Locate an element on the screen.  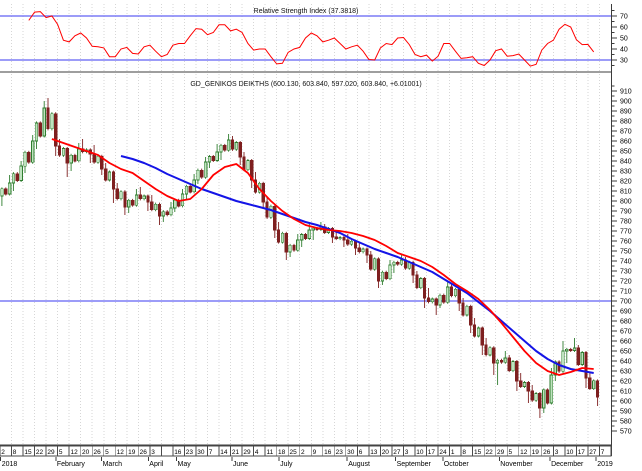
week-day-label: 22 is located at coordinates (490, 452).